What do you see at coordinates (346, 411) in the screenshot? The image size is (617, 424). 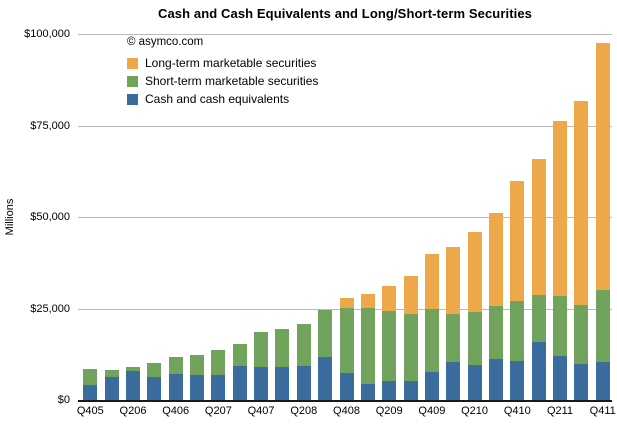 I see `x-tick-label: Q408` at bounding box center [346, 411].